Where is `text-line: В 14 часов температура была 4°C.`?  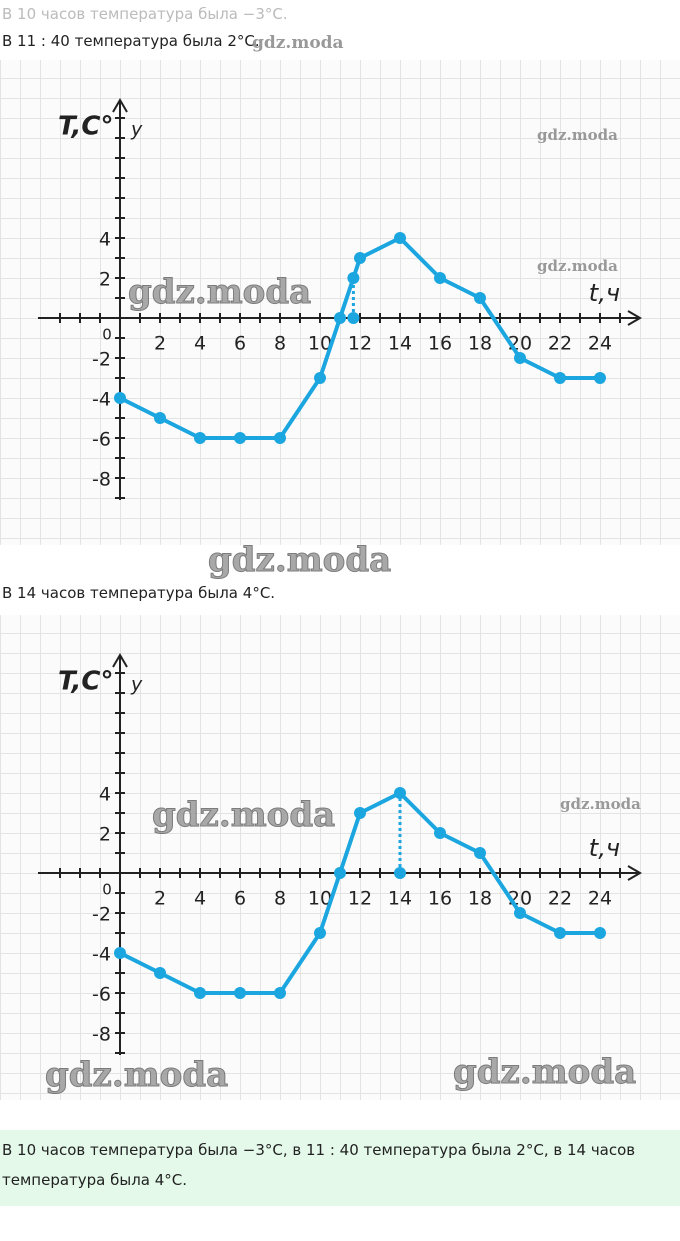
text-line: В 14 часов температура была 4°C. is located at coordinates (139, 593).